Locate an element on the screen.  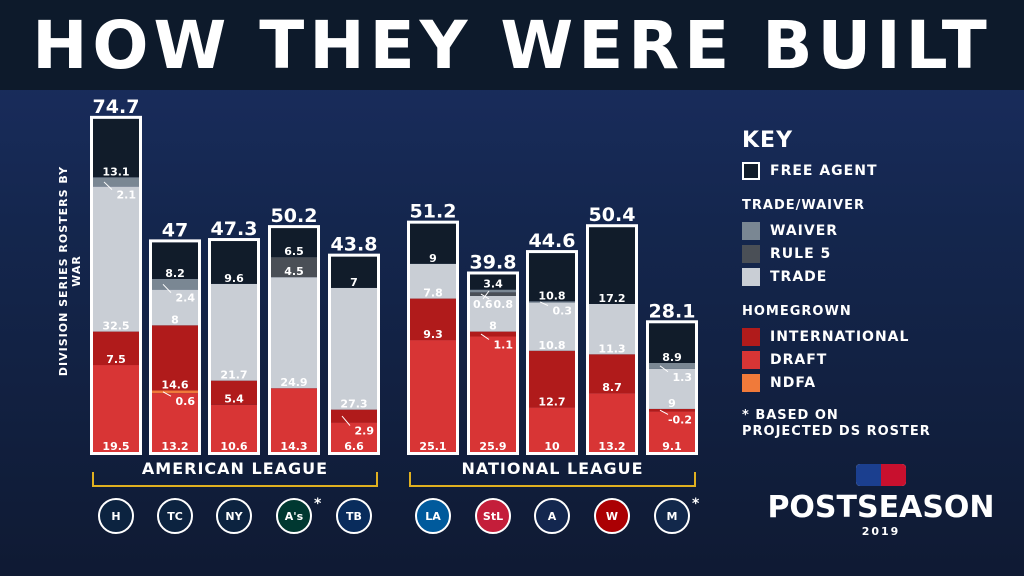
segment-value-label: 5.4 is located at coordinates (234, 399).